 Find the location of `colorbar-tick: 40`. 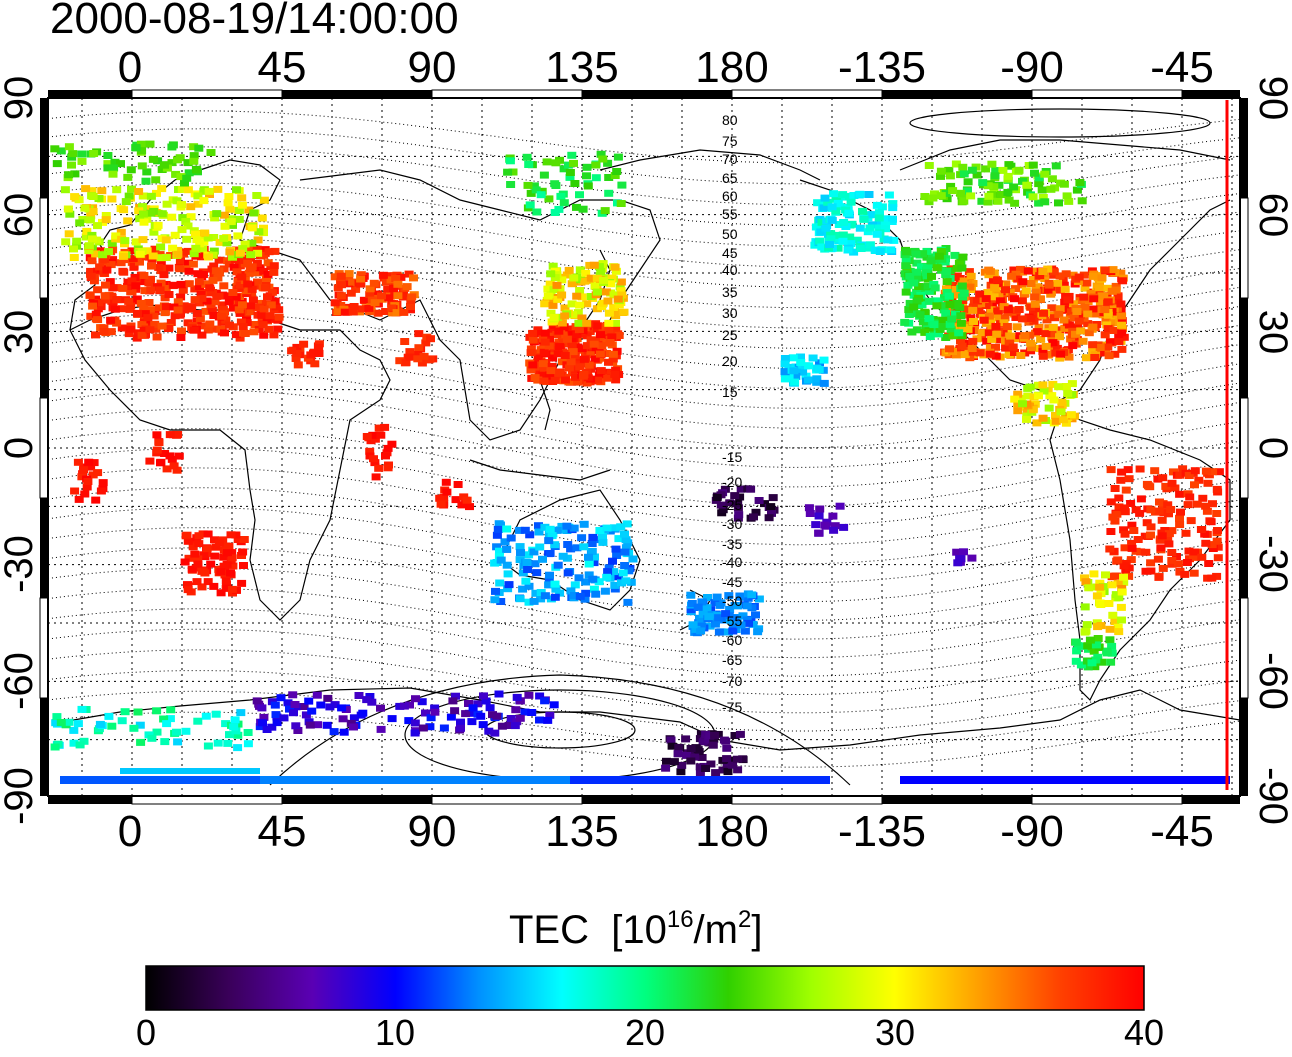

colorbar-tick: 40 is located at coordinates (1144, 1032).